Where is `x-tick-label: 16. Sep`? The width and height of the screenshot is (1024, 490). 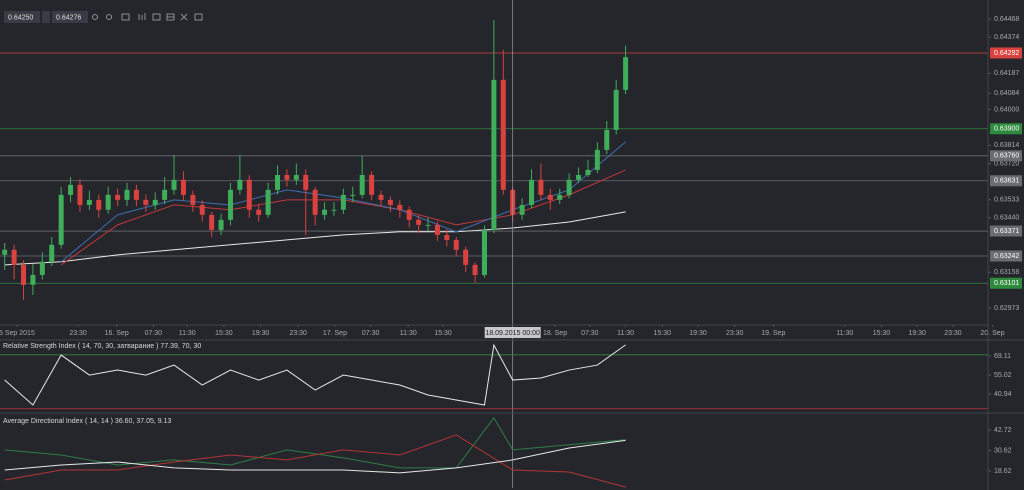 x-tick-label: 16. Sep is located at coordinates (117, 333).